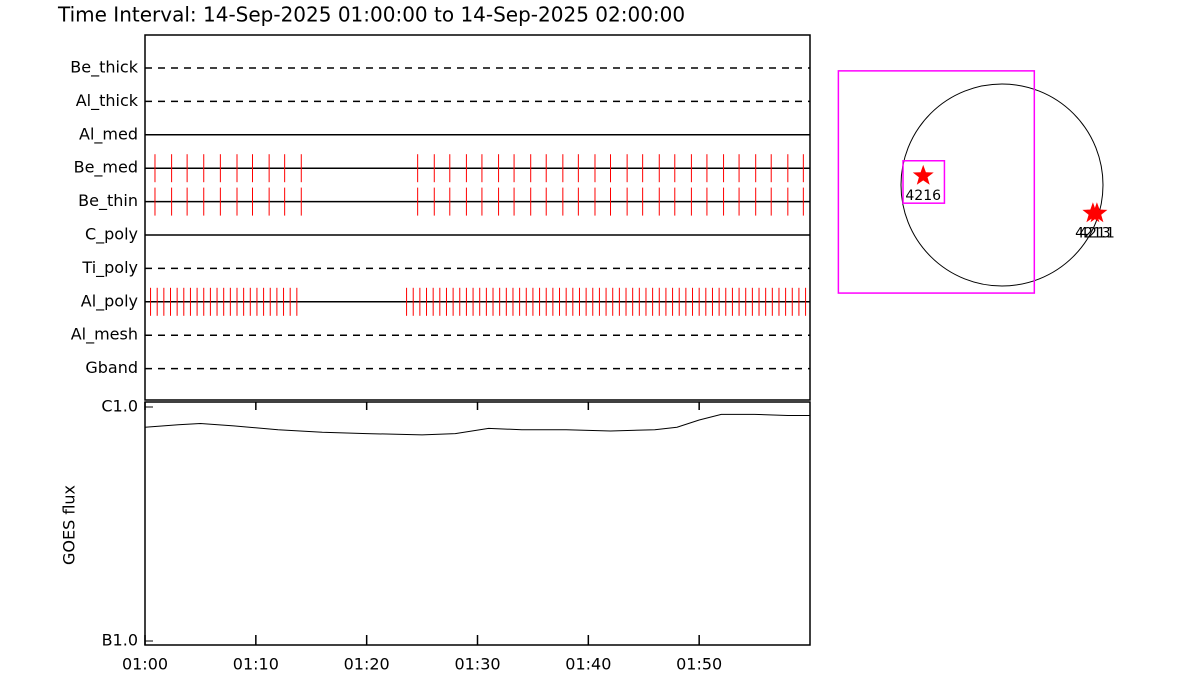  I want to click on filter-label: Al_thick, so click(107, 101).